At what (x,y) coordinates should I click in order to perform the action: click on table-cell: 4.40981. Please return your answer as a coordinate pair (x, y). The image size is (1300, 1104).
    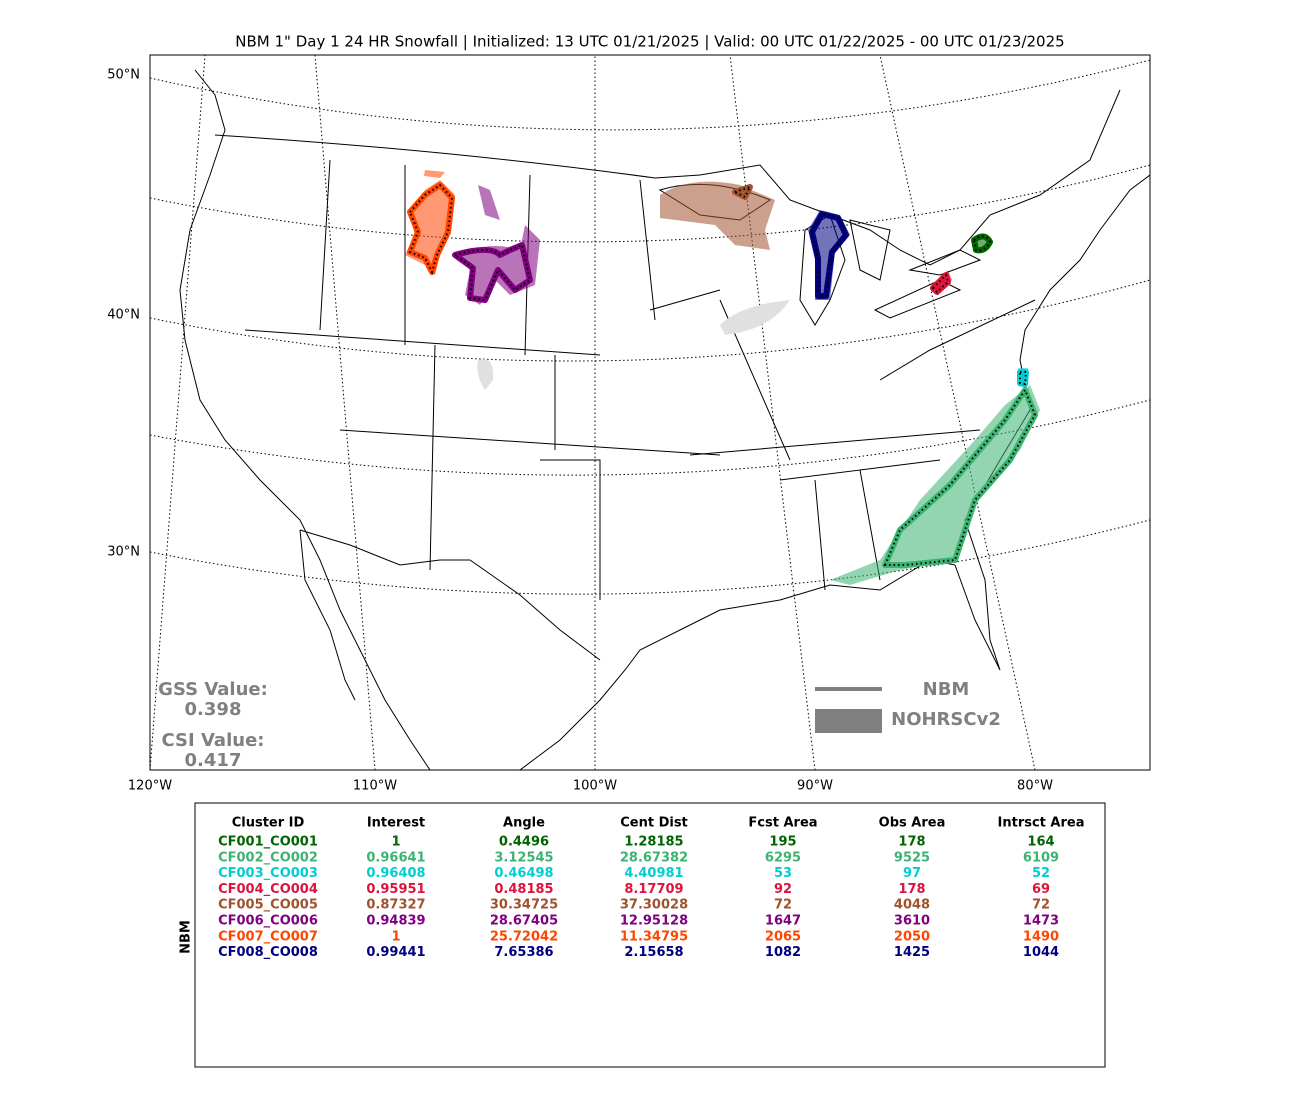
    Looking at the image, I should click on (653, 873).